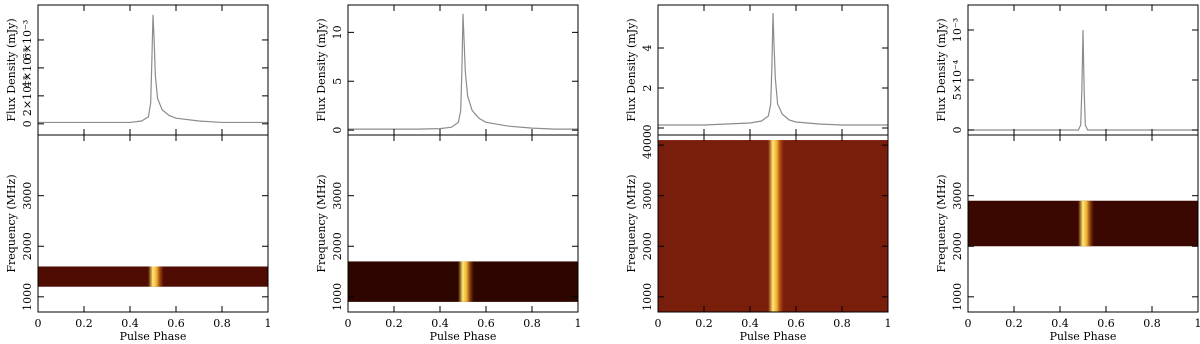  What do you see at coordinates (647, 88) in the screenshot?
I see `y-tick-label: 2` at bounding box center [647, 88].